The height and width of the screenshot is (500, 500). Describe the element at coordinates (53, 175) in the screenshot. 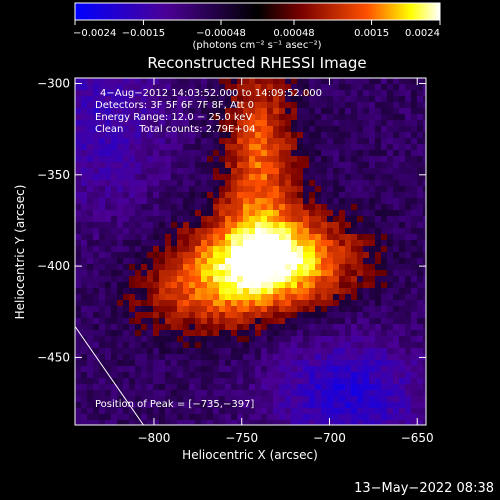

I see `y-tick-label: −350` at that location.